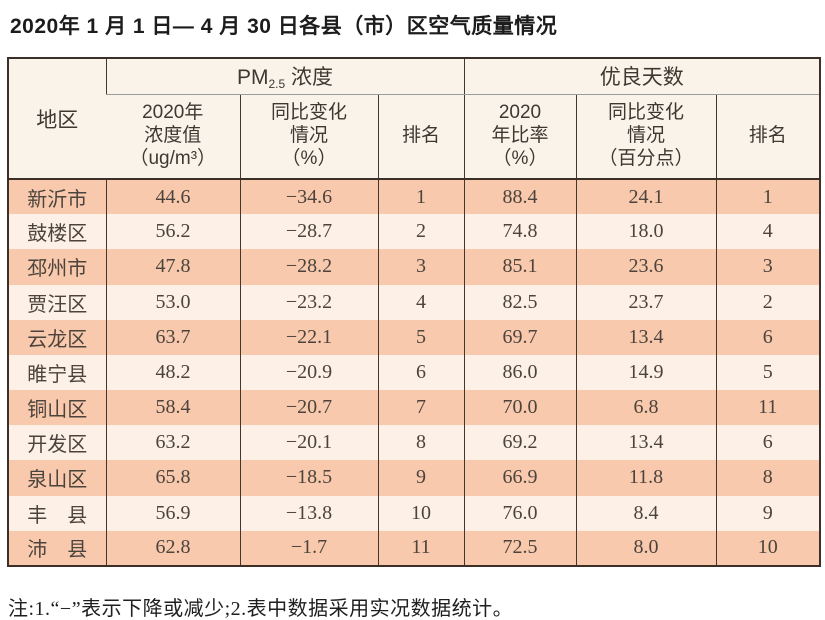 The image size is (825, 620). I want to click on region-cell: 邳州市, so click(57, 267).